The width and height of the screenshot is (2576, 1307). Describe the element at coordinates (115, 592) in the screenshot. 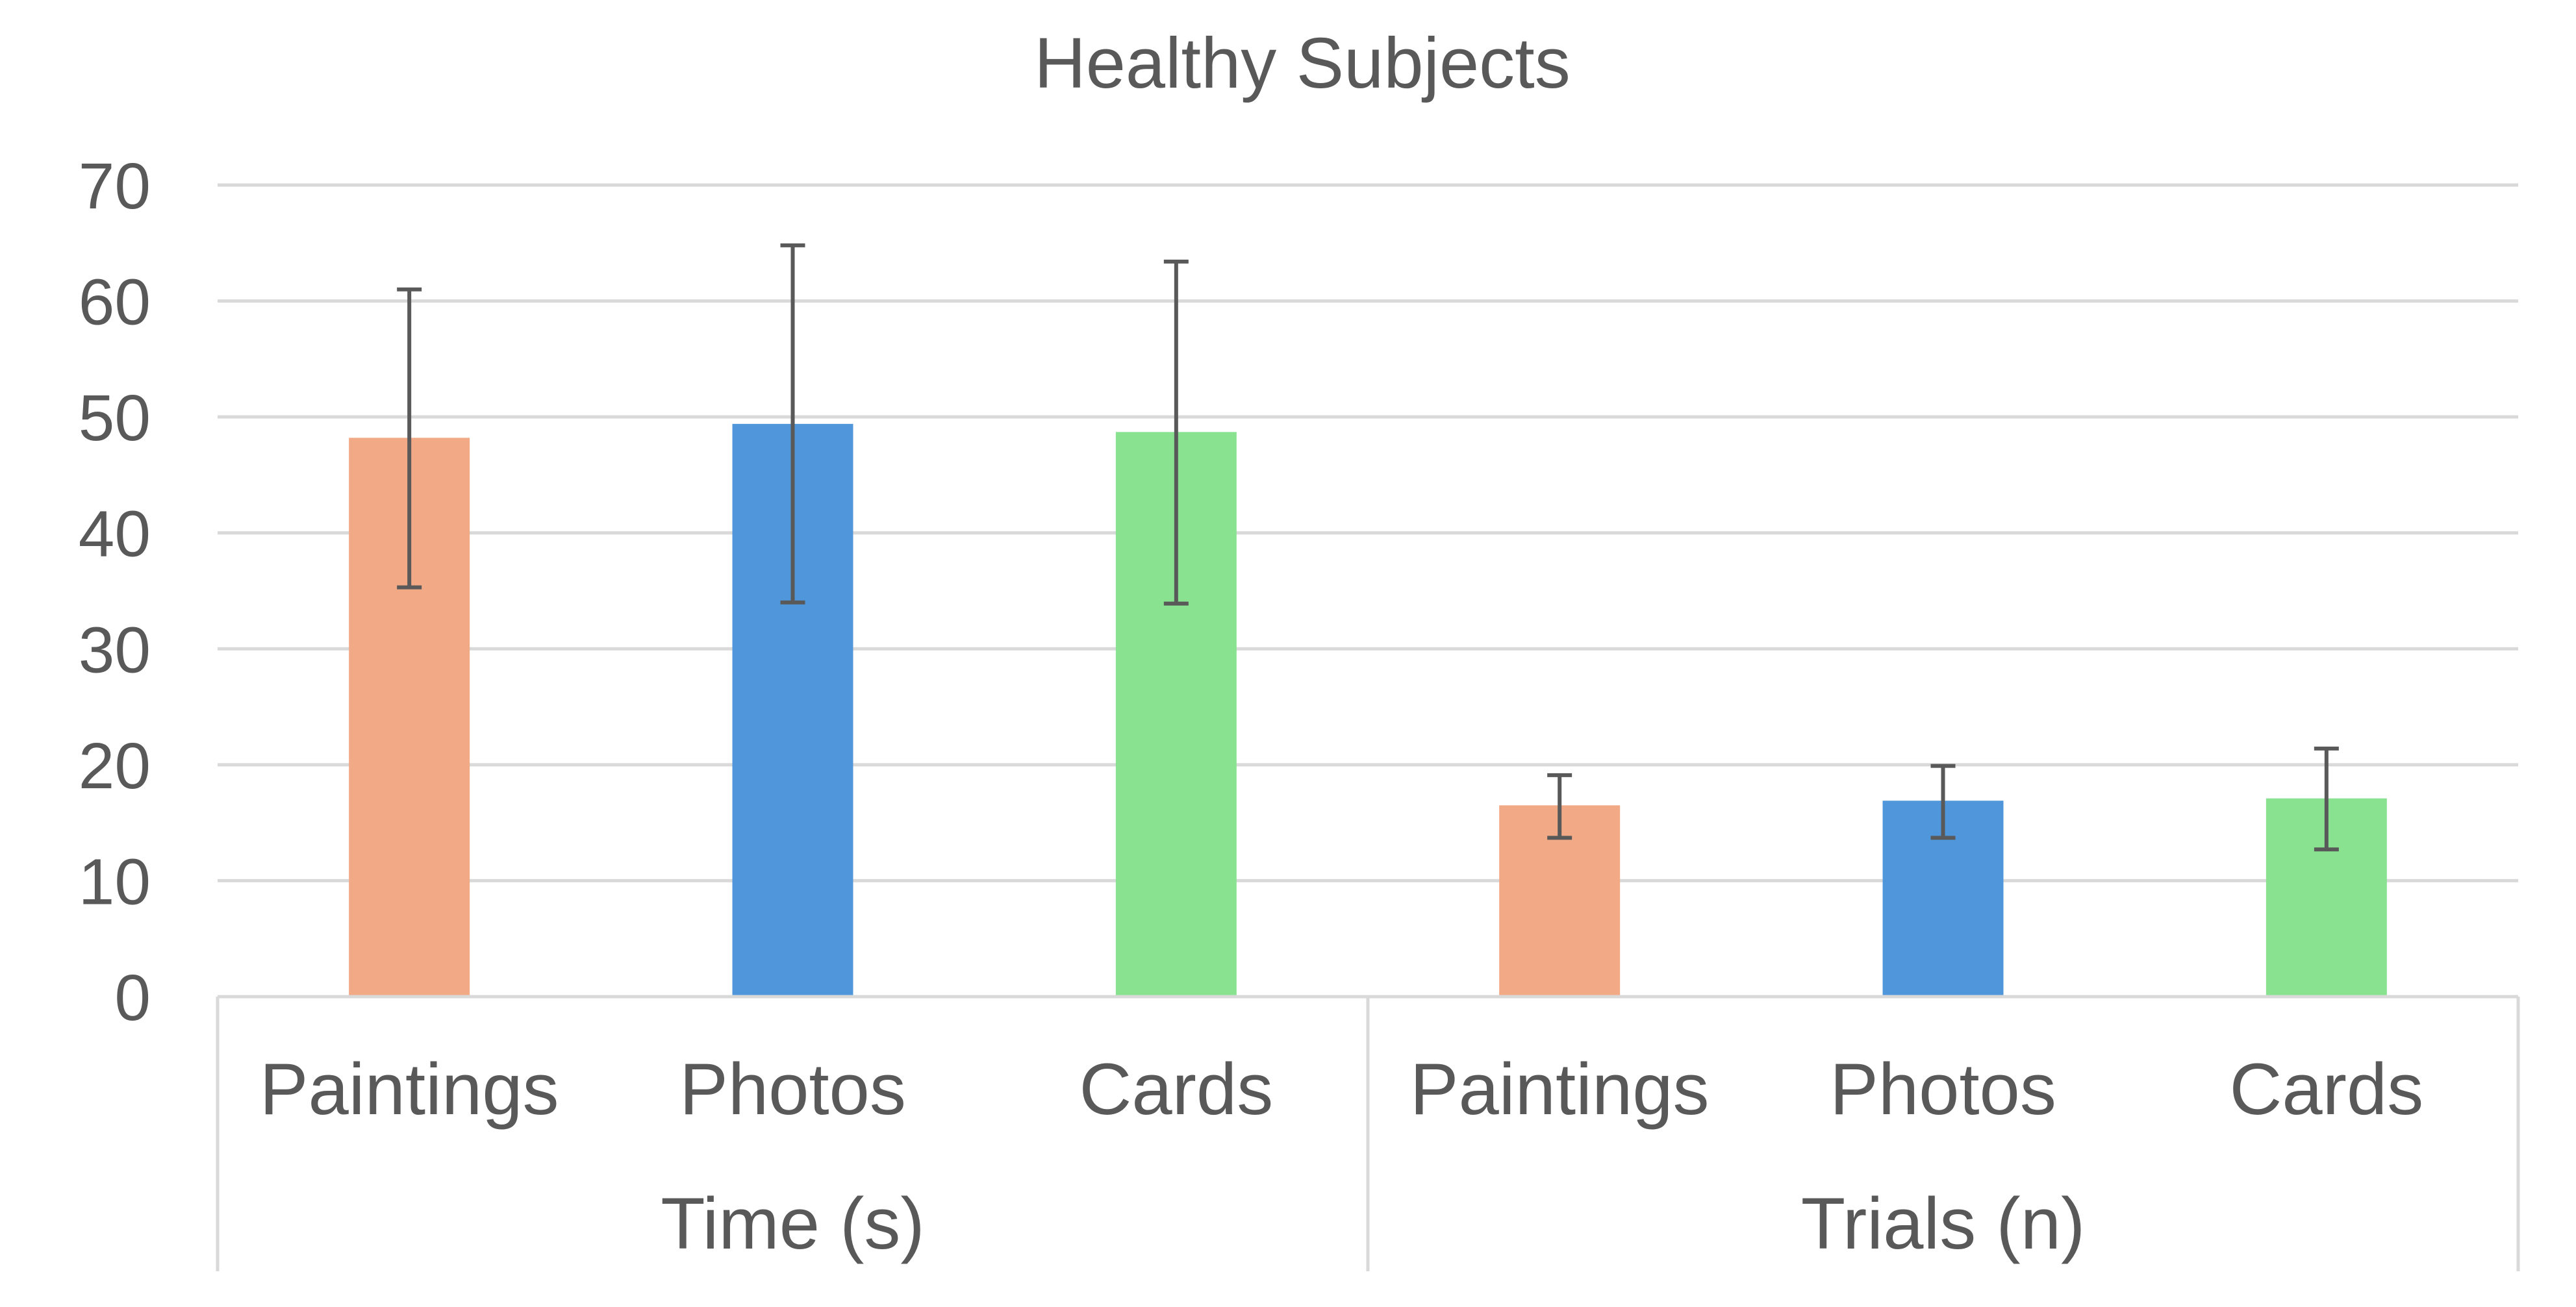

I see `y-axis-ticks: 0 10 20 30 40 50 60 70` at that location.